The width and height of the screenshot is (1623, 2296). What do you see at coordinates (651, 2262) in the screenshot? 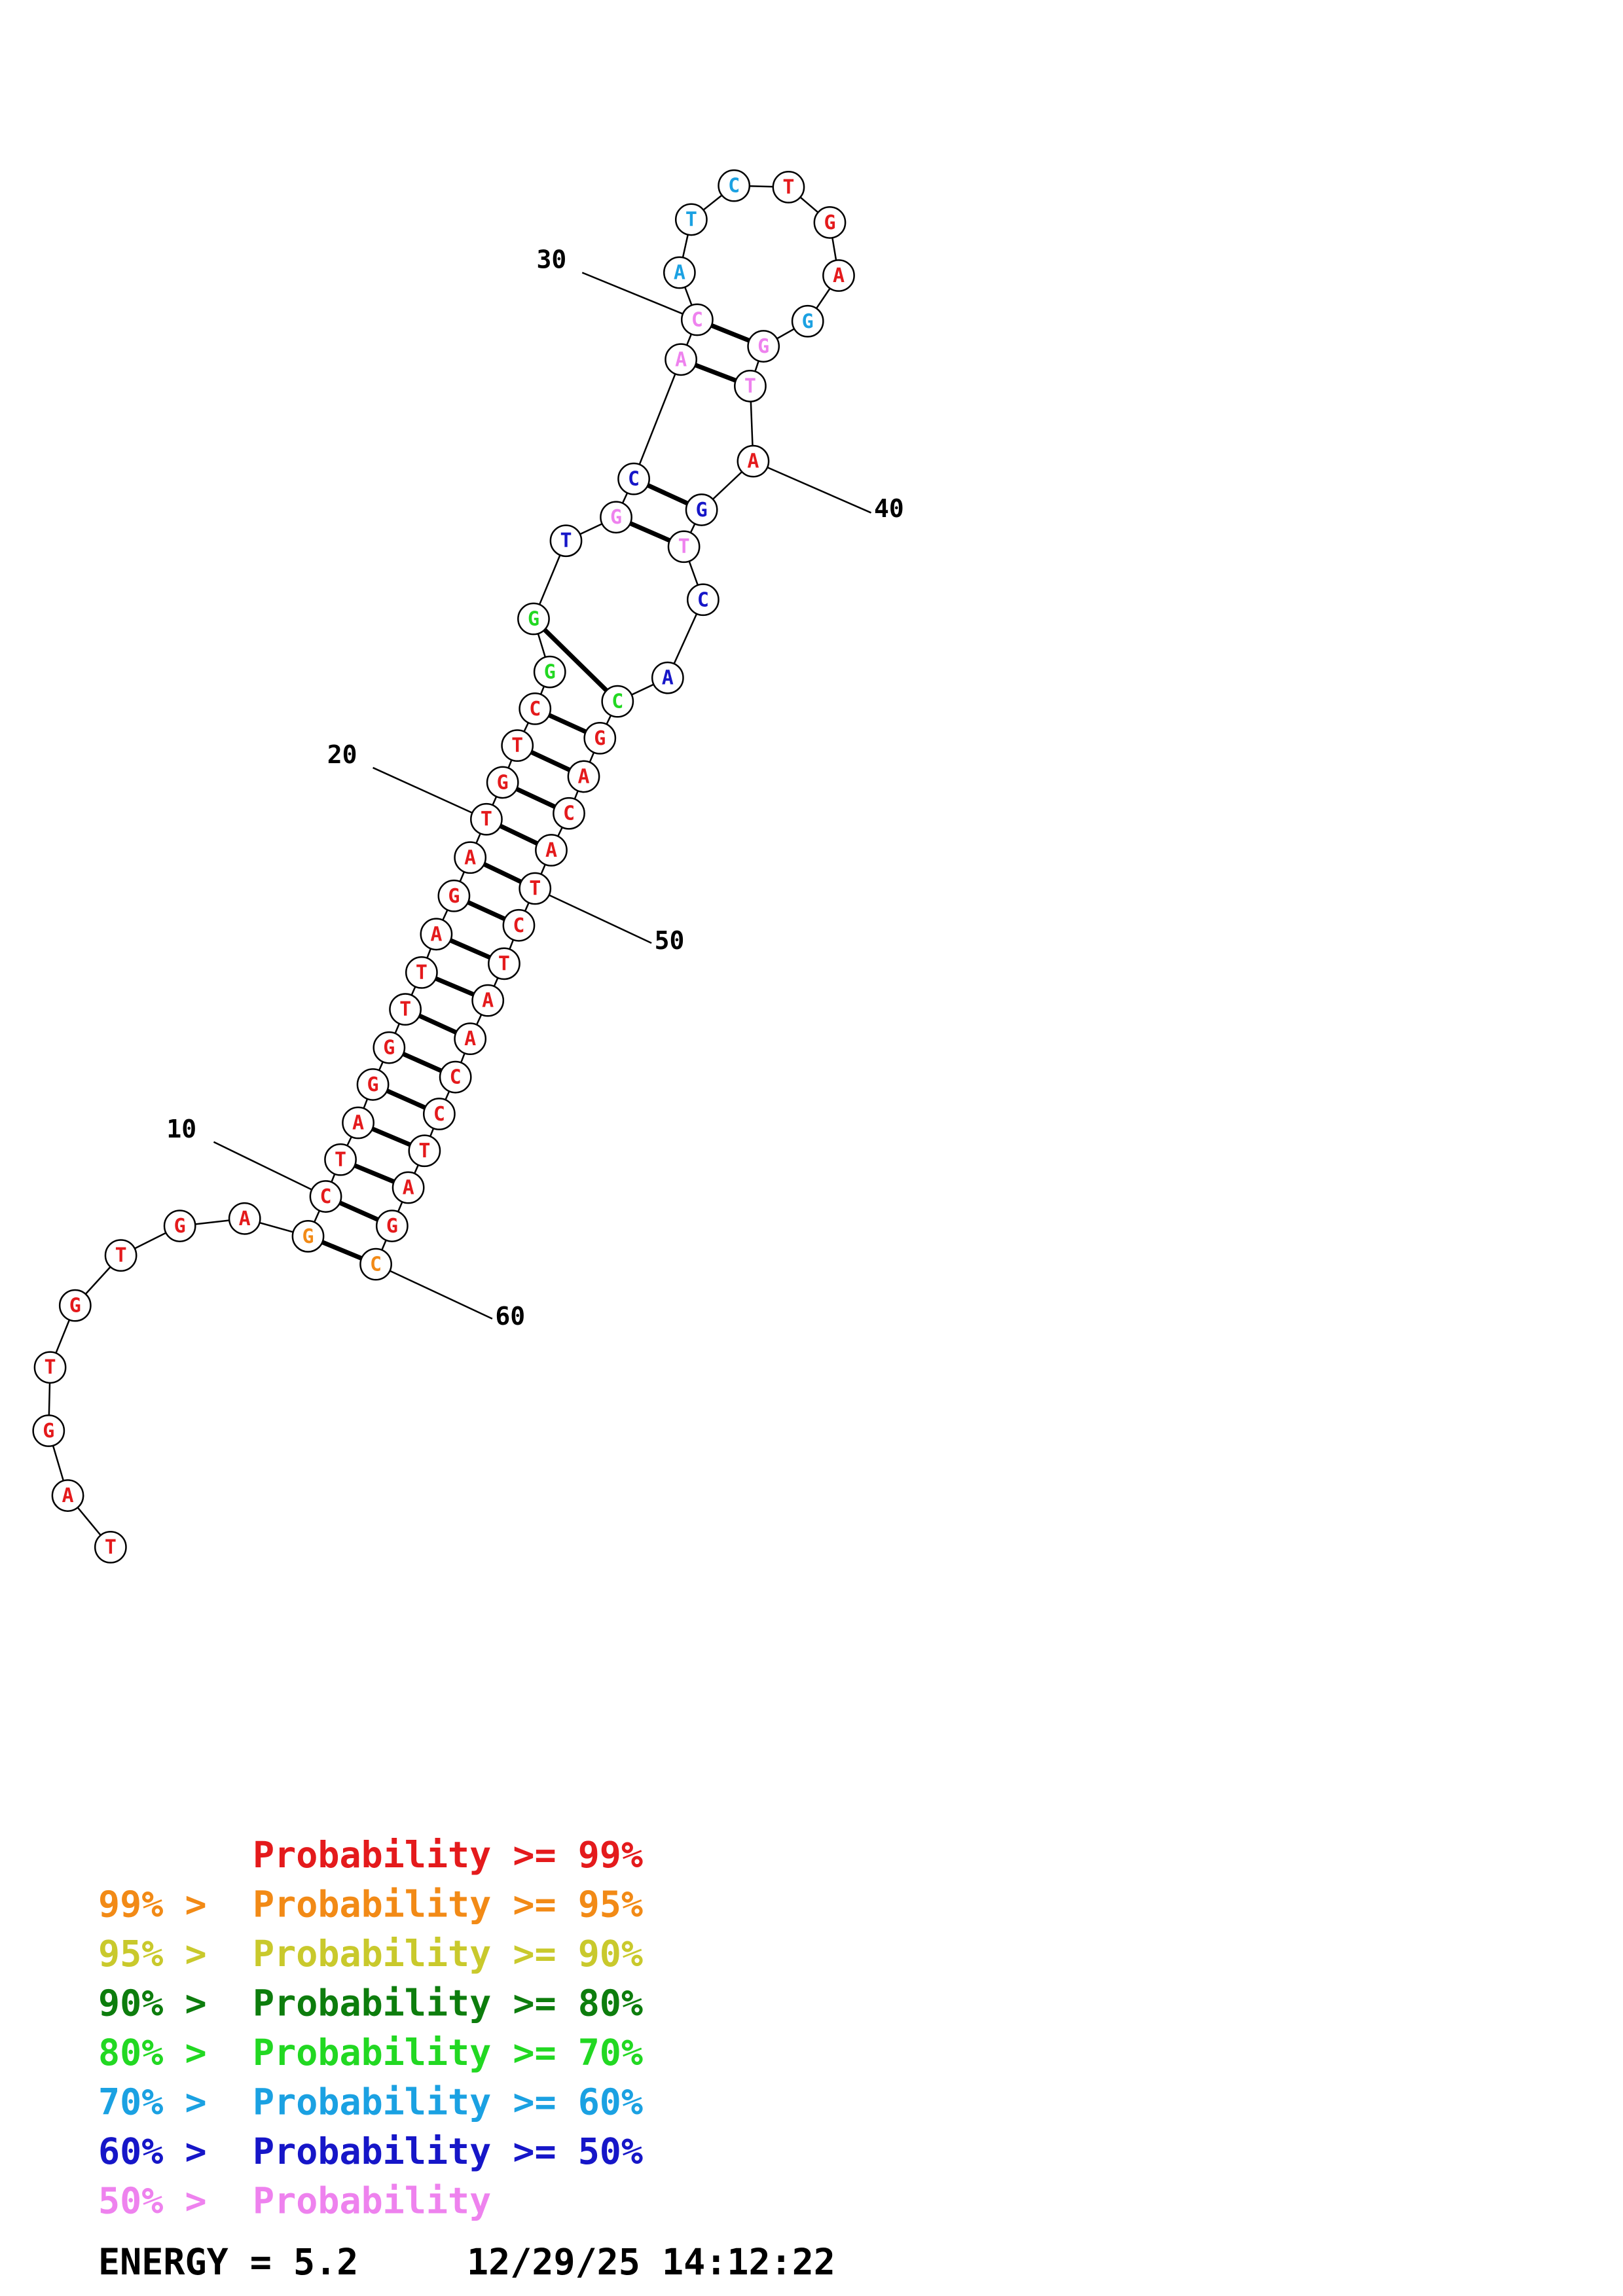
I see `timestamp: 12/29/25 14:12:22` at bounding box center [651, 2262].